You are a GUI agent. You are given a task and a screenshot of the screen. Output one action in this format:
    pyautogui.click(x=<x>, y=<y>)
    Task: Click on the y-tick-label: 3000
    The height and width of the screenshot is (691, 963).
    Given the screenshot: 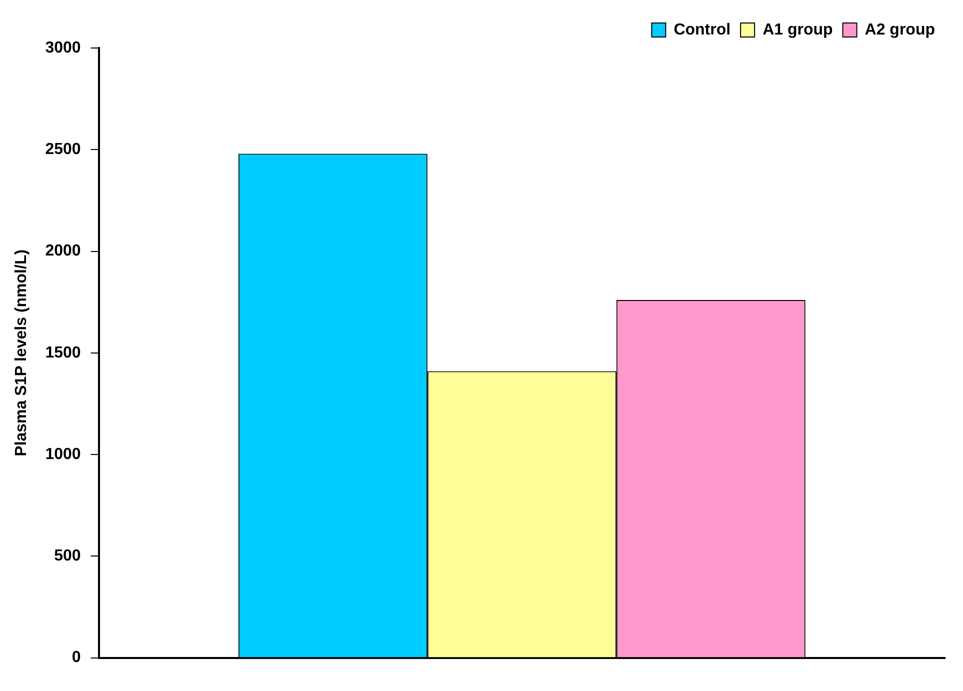 What is the action you would take?
    pyautogui.click(x=63, y=47)
    